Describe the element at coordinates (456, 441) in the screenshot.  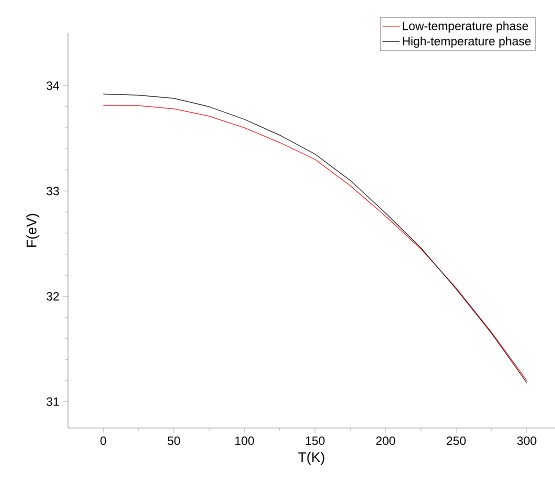
I see `x-tick-label: 250` at that location.